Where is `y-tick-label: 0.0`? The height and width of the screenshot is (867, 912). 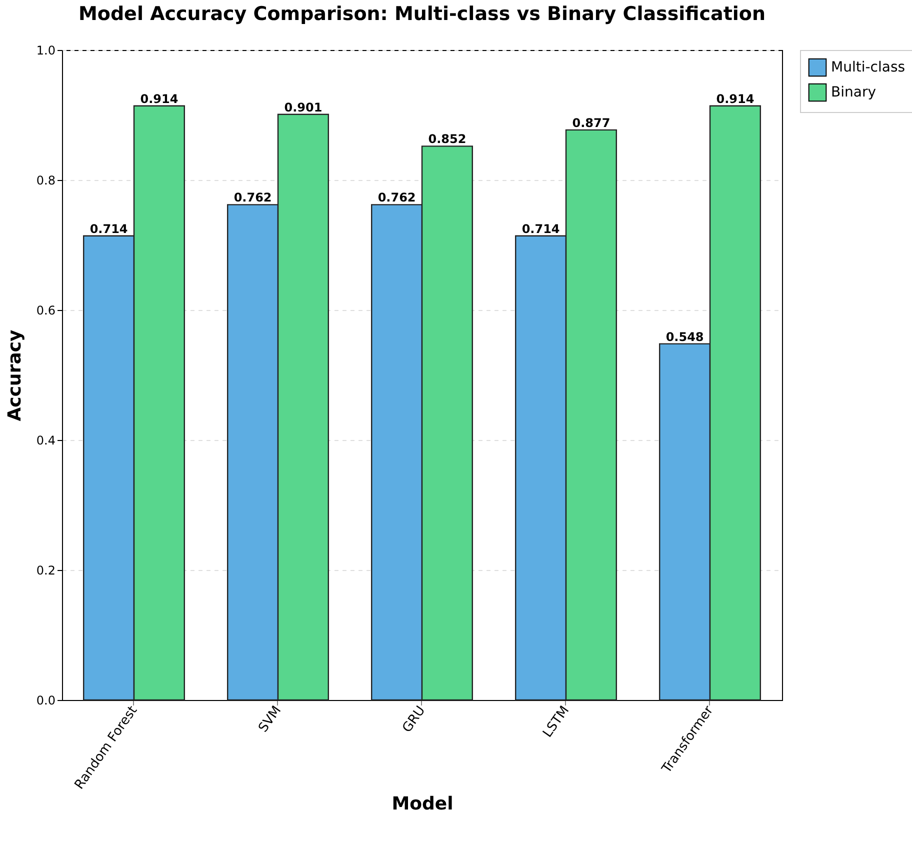 y-tick-label: 0.0 is located at coordinates (46, 701).